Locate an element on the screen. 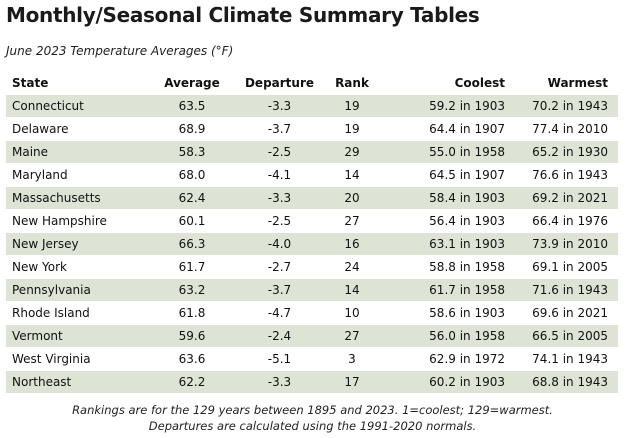  cell-rank: 3 is located at coordinates (352, 359).